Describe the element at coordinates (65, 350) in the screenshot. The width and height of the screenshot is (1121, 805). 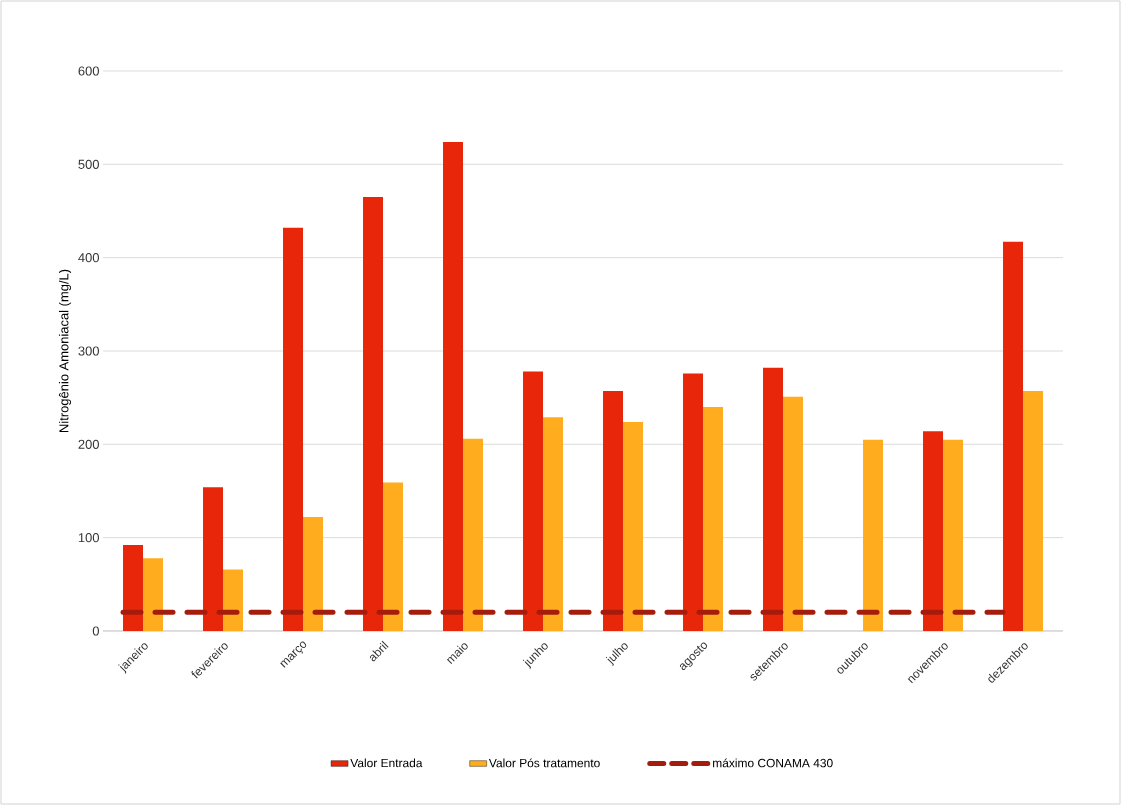
I see `y-axis-title: Nitrogênio Amoniacal (mg/L)` at that location.